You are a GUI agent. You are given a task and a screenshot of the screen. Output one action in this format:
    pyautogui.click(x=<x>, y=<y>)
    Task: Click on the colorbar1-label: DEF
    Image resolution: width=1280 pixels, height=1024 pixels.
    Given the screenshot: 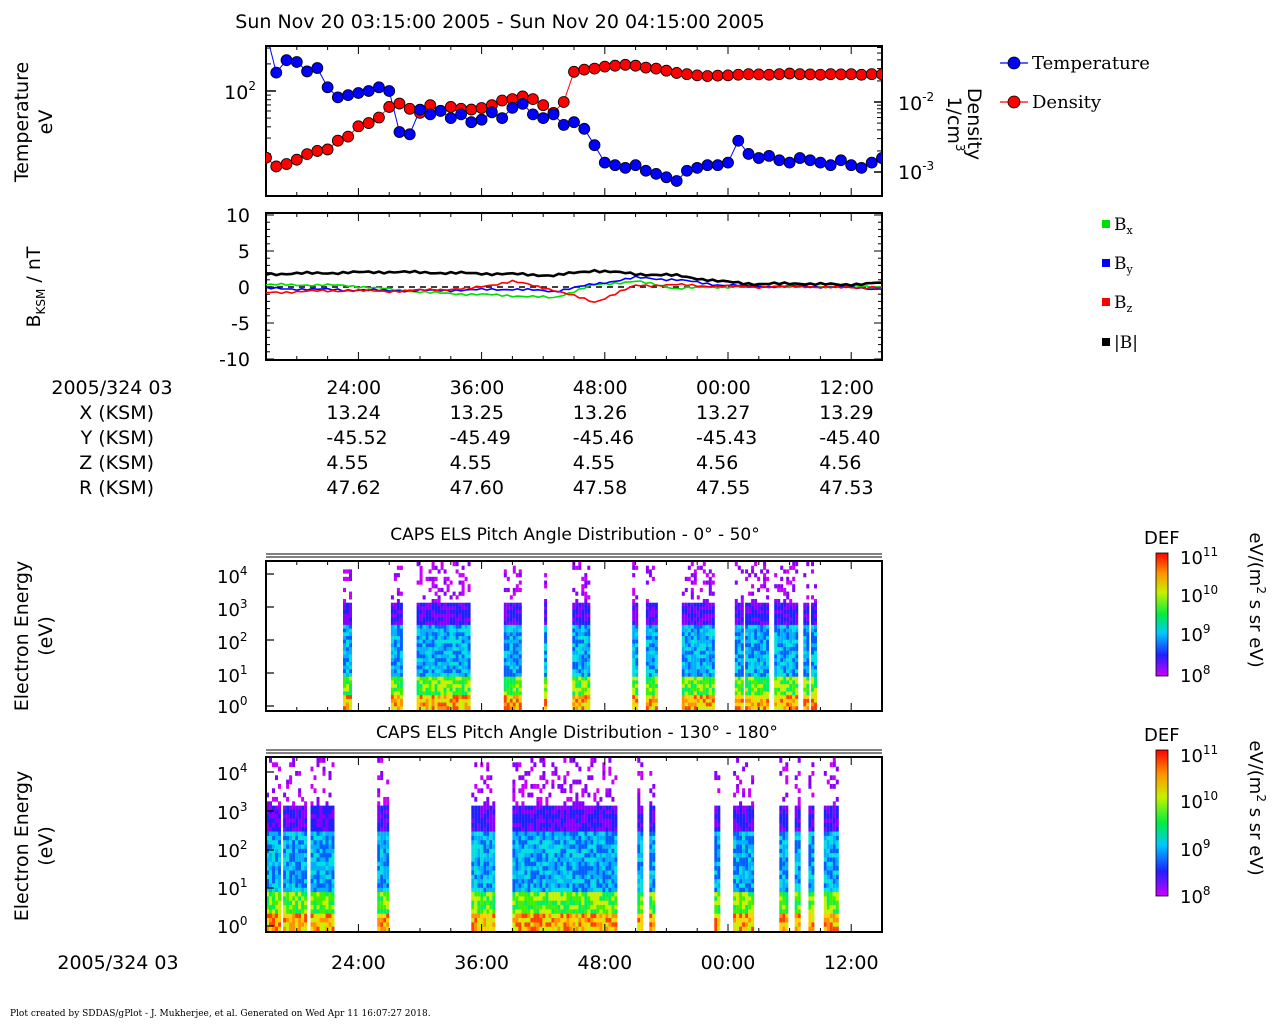 What is the action you would take?
    pyautogui.click(x=1162, y=538)
    